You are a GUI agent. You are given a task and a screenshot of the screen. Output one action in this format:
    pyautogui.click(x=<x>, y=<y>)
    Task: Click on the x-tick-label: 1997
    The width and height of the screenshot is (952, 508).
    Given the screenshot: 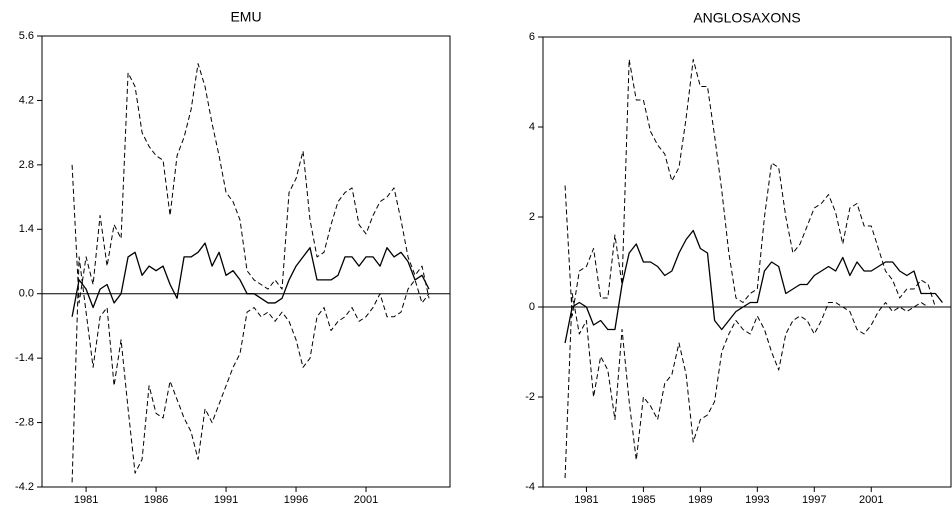 What is the action you would take?
    pyautogui.click(x=814, y=500)
    